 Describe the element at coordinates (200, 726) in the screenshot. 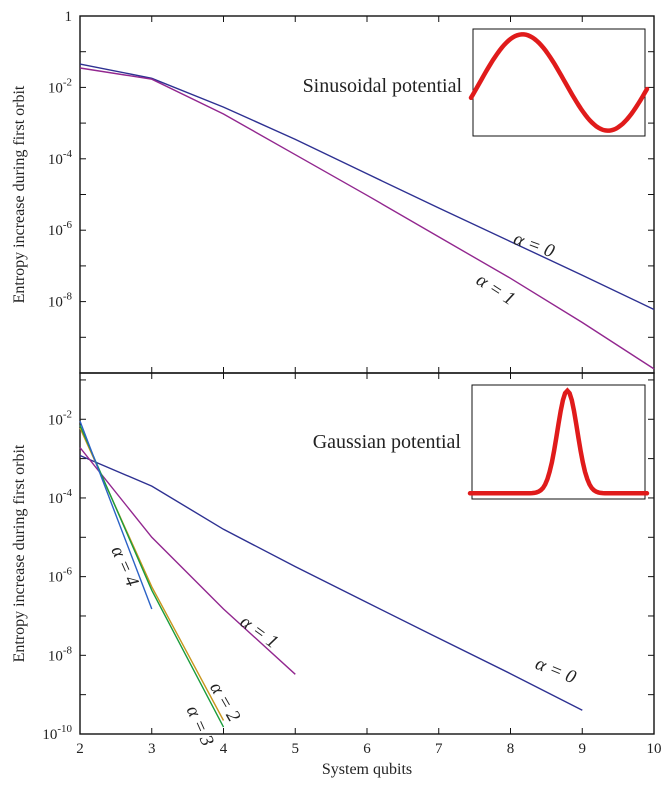

I see `series-label: α = 3` at that location.